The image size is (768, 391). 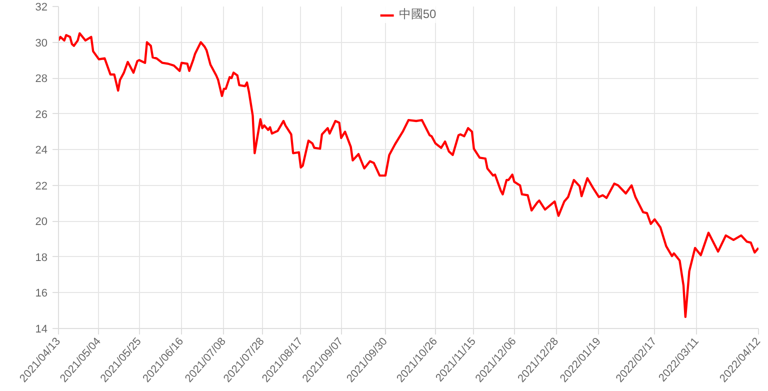 I want to click on y-tick-label: 32, so click(x=41, y=8).